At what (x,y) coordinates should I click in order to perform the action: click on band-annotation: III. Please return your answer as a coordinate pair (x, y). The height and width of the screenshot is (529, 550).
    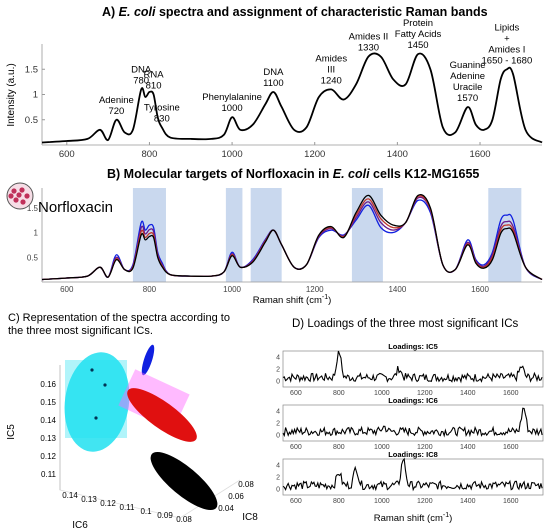
    Looking at the image, I should click on (331, 69).